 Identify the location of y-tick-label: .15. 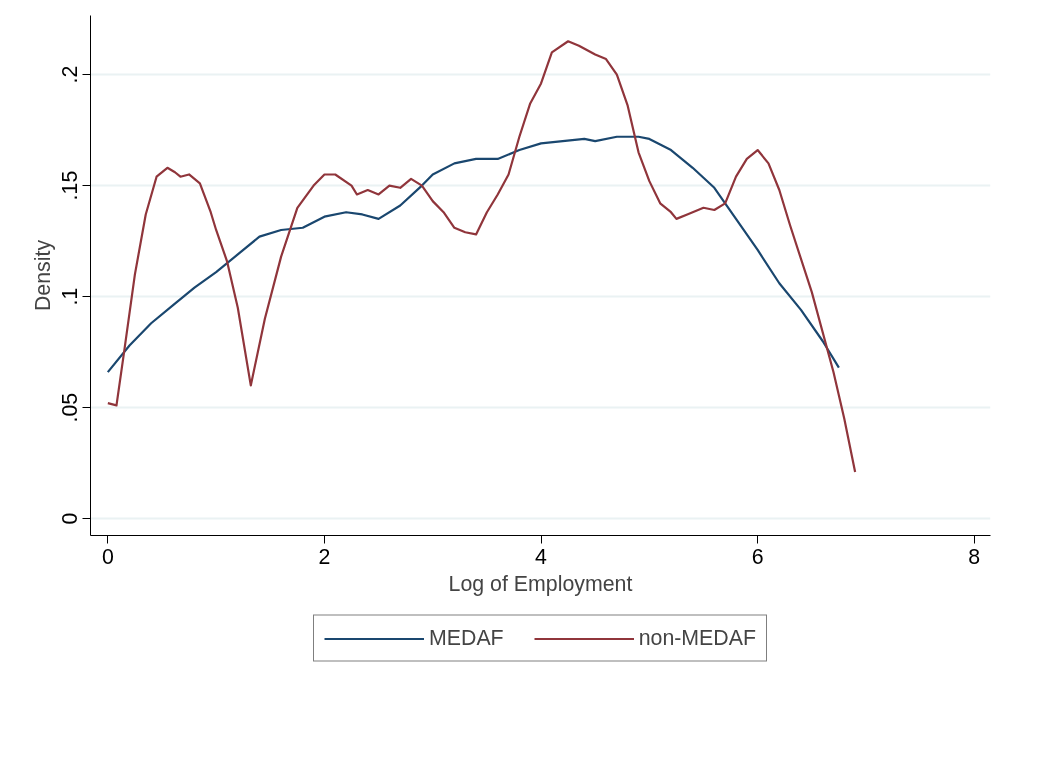
(70, 185).